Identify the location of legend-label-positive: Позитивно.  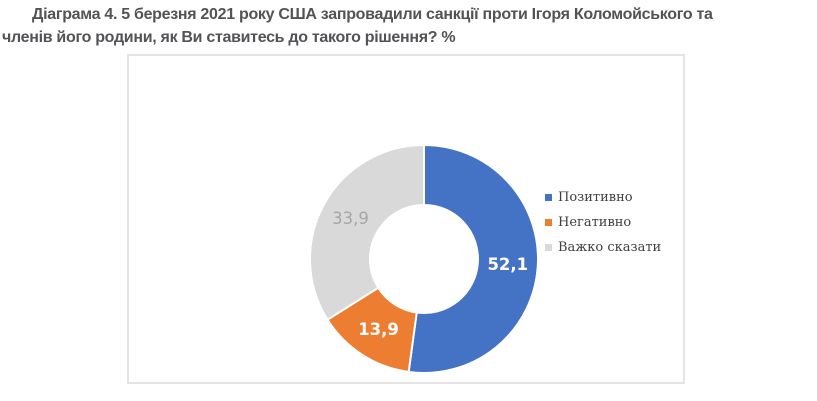
(595, 197).